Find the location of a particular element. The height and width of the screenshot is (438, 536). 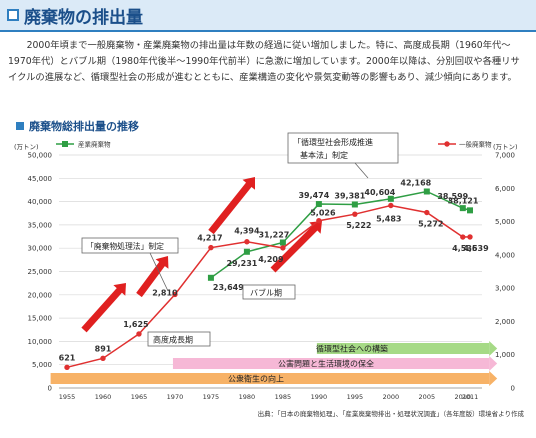

municipal-data-label: 4,209 is located at coordinates (271, 259).